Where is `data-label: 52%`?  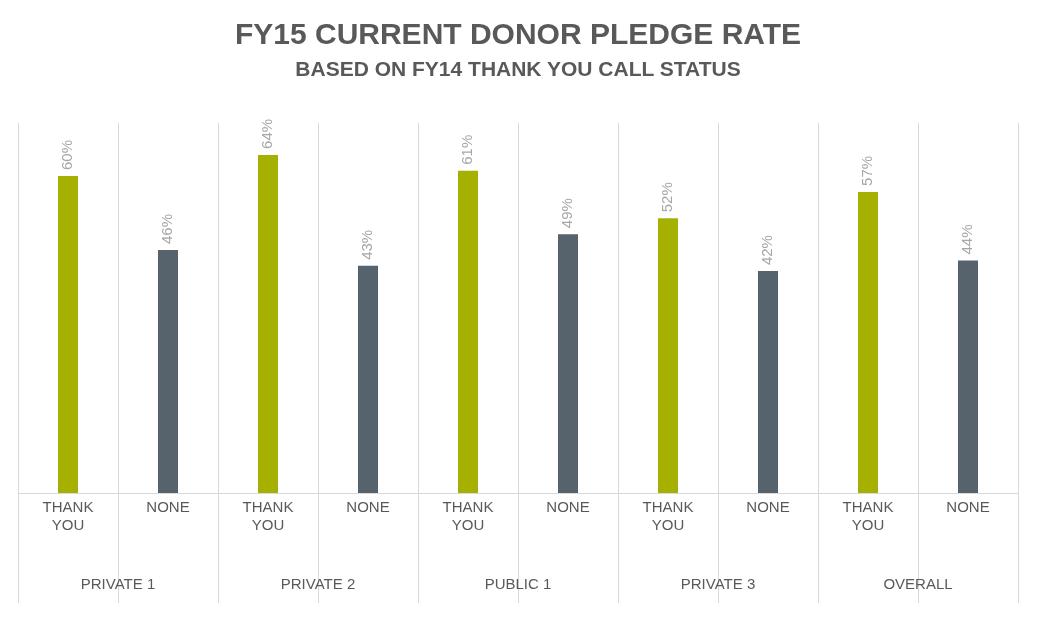
data-label: 52% is located at coordinates (667, 197).